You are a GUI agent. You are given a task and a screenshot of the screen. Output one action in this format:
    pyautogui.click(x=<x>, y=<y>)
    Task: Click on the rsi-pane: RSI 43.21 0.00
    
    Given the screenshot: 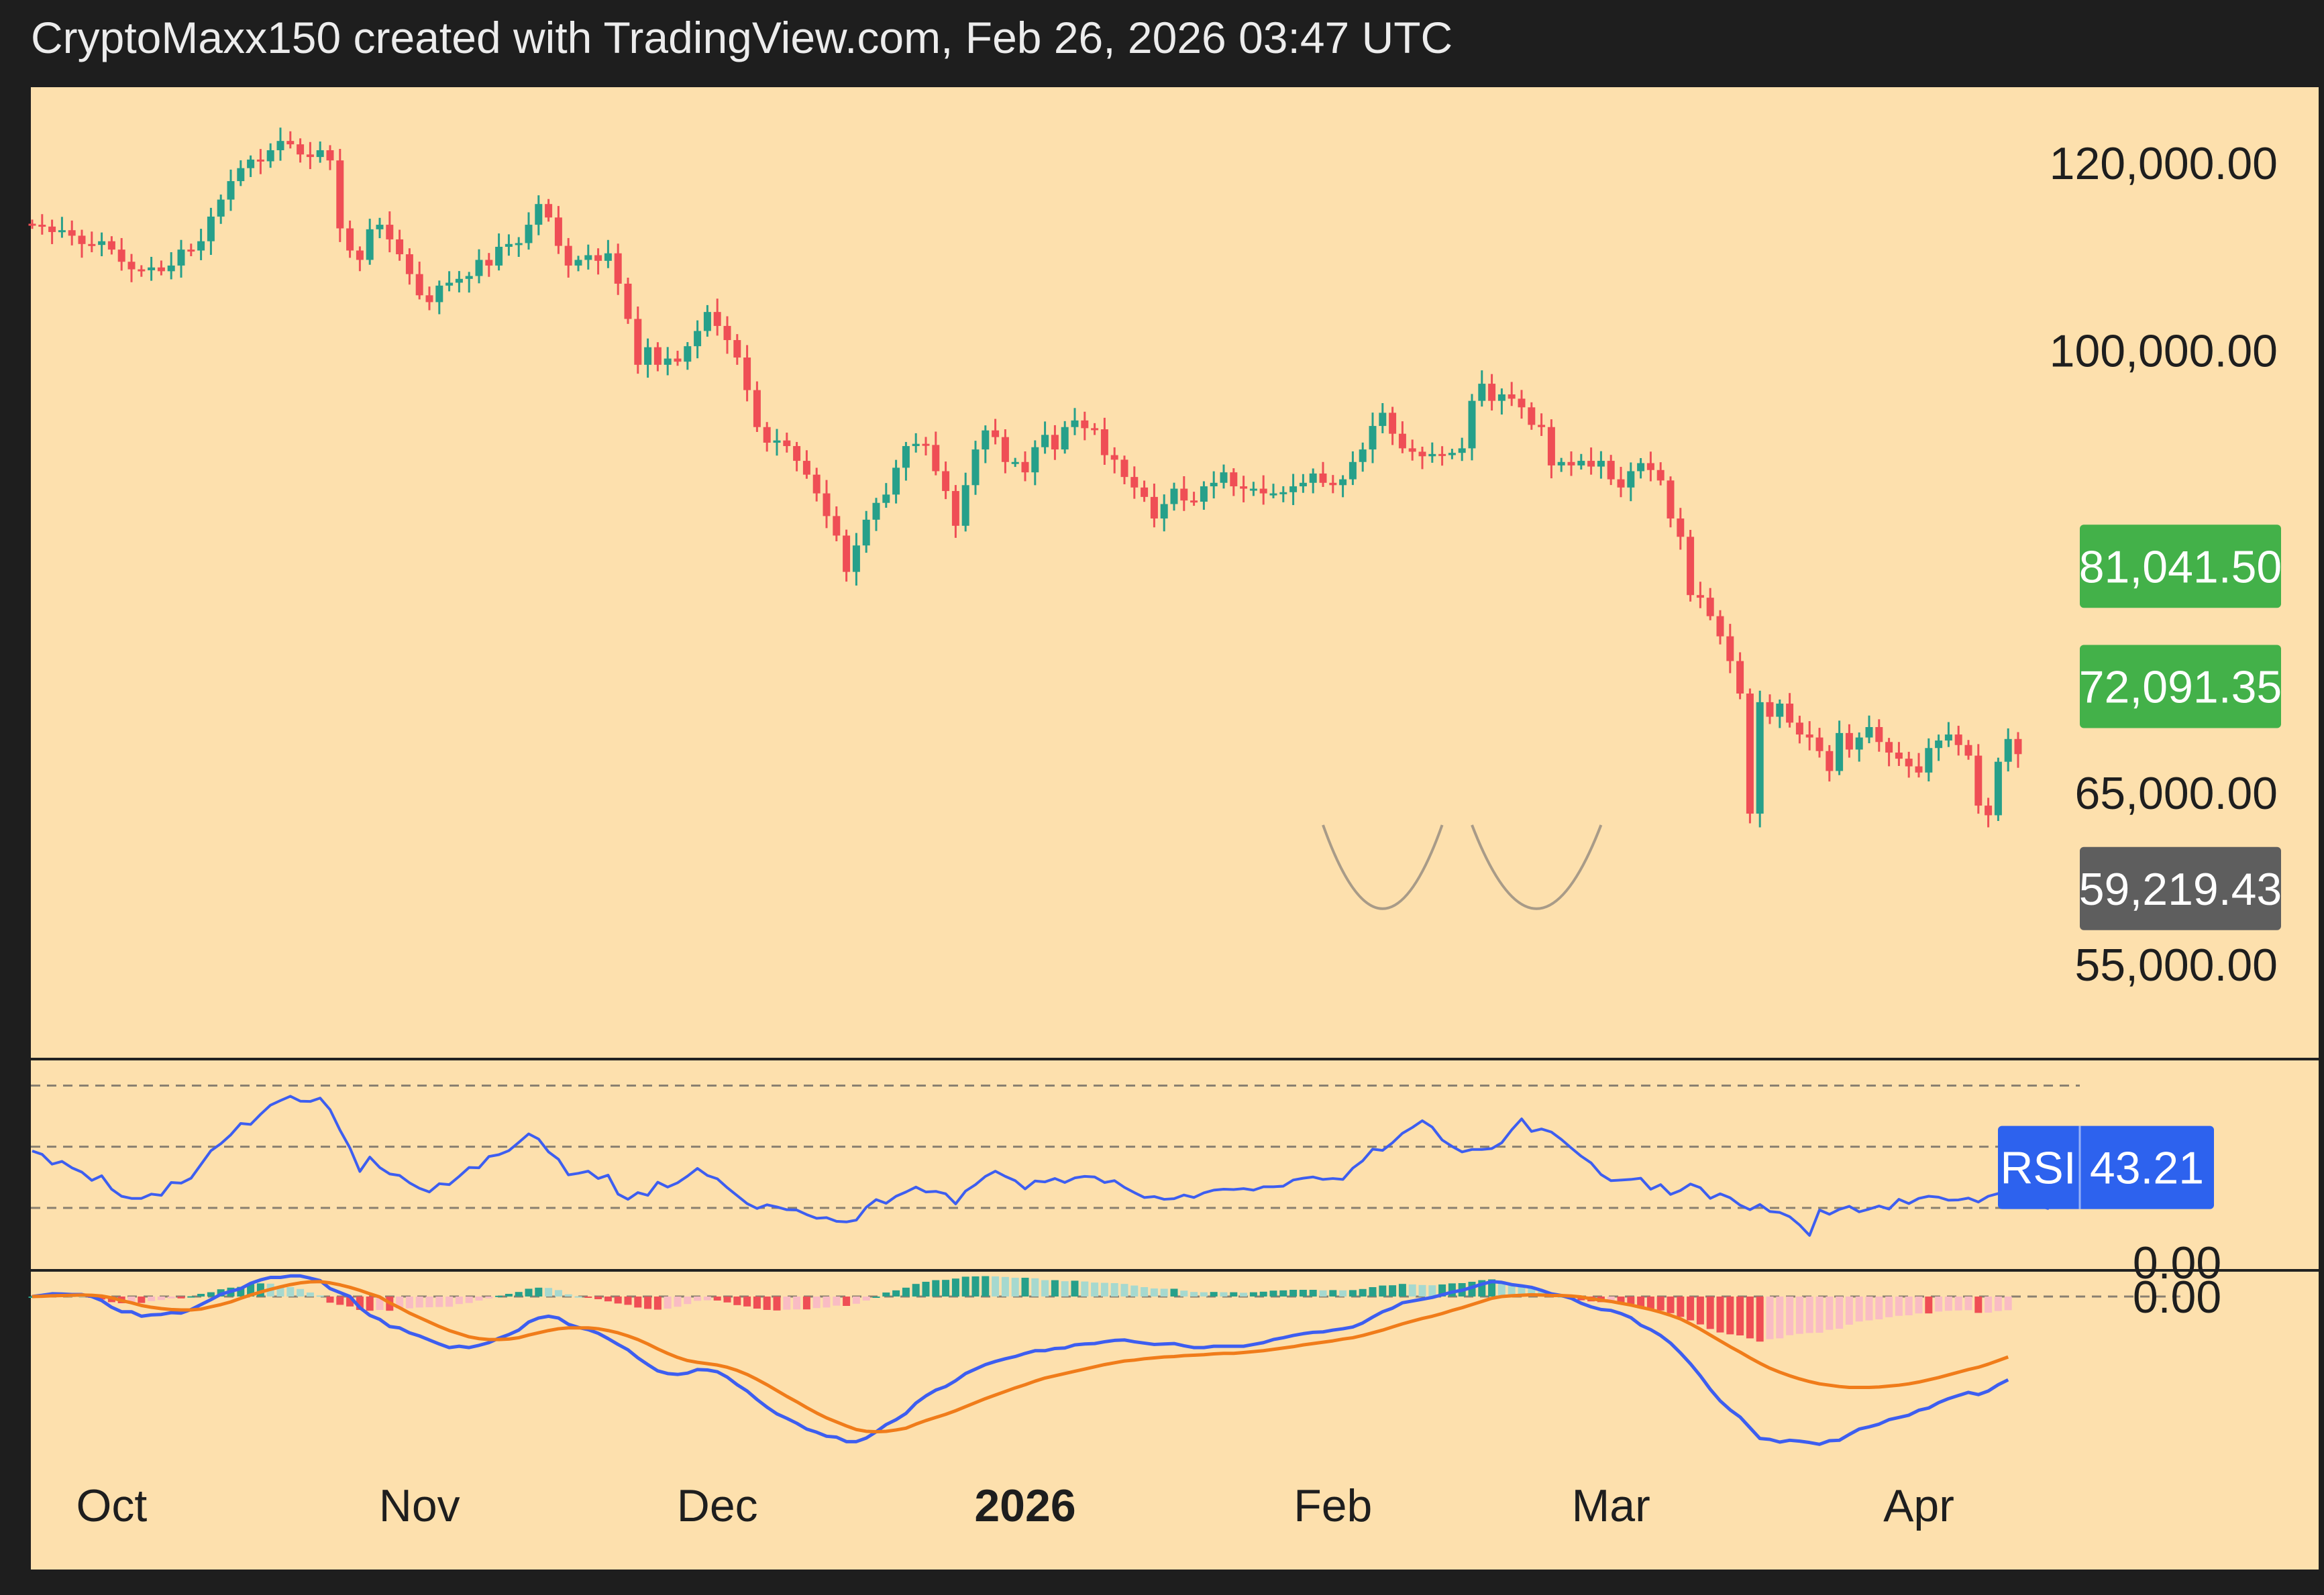 What is the action you would take?
    pyautogui.click(x=1126, y=1186)
    